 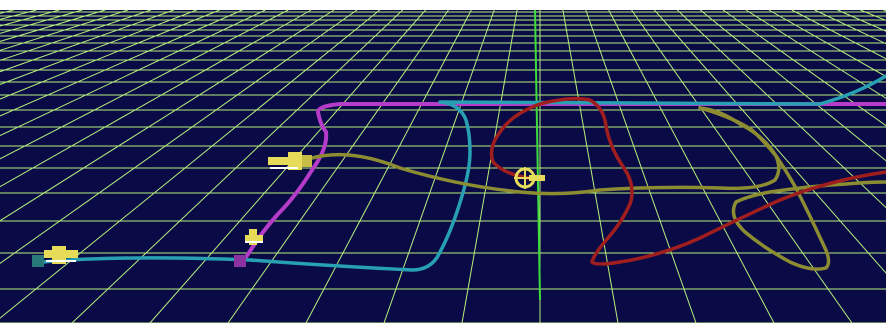 I want to click on magenta-waypoint, so click(x=240, y=261).